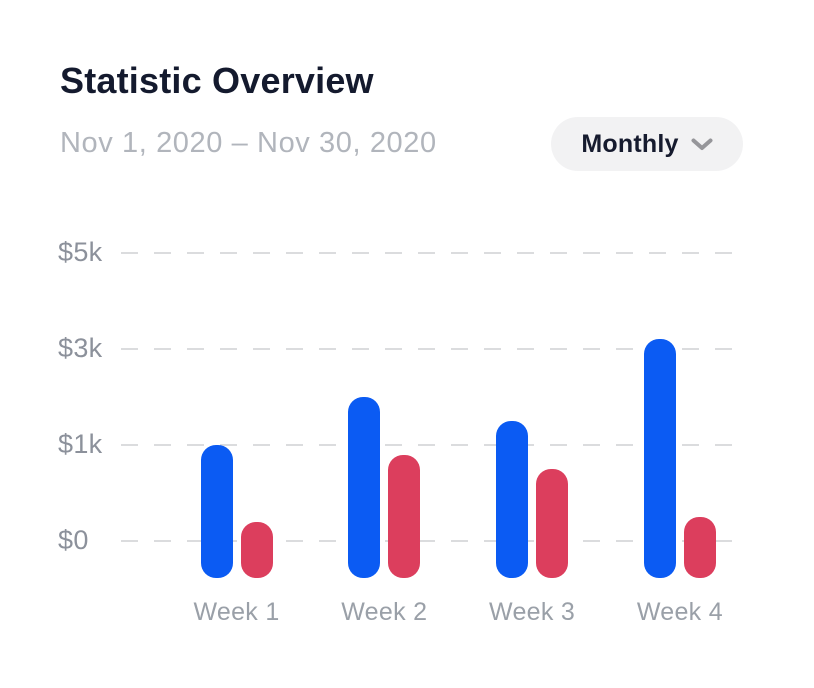 This screenshot has height=688, width=814. I want to click on x-axis-tick-label: Week 3, so click(532, 612).